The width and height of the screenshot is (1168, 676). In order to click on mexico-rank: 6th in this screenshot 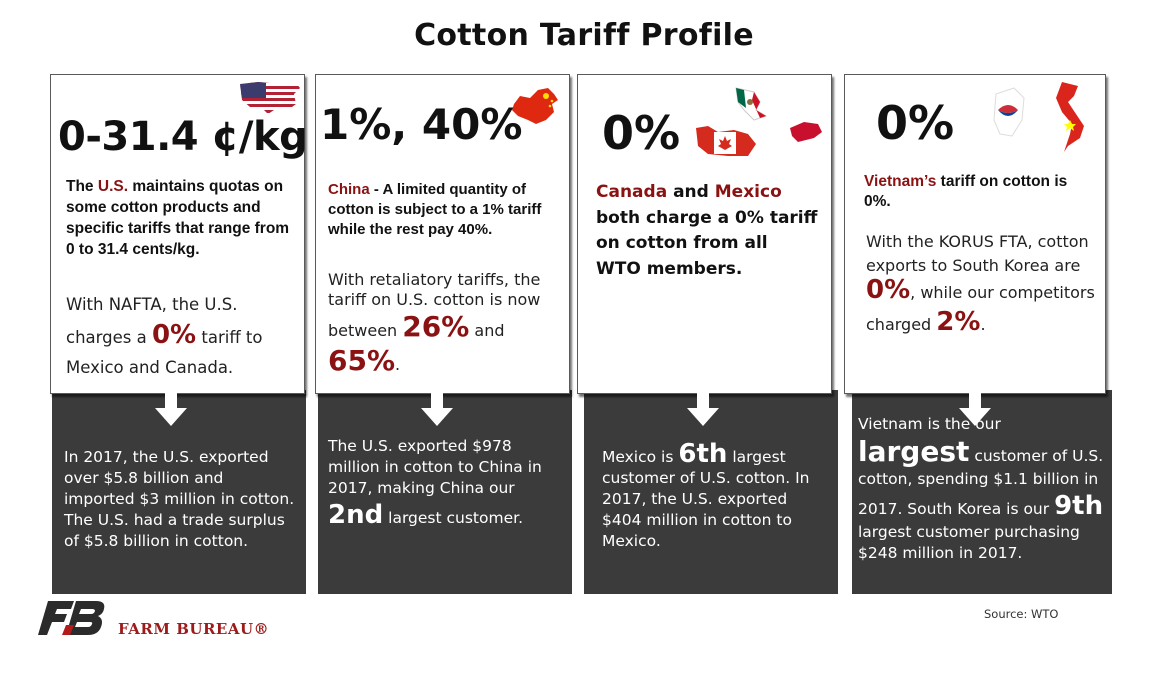, I will do `click(703, 454)`.